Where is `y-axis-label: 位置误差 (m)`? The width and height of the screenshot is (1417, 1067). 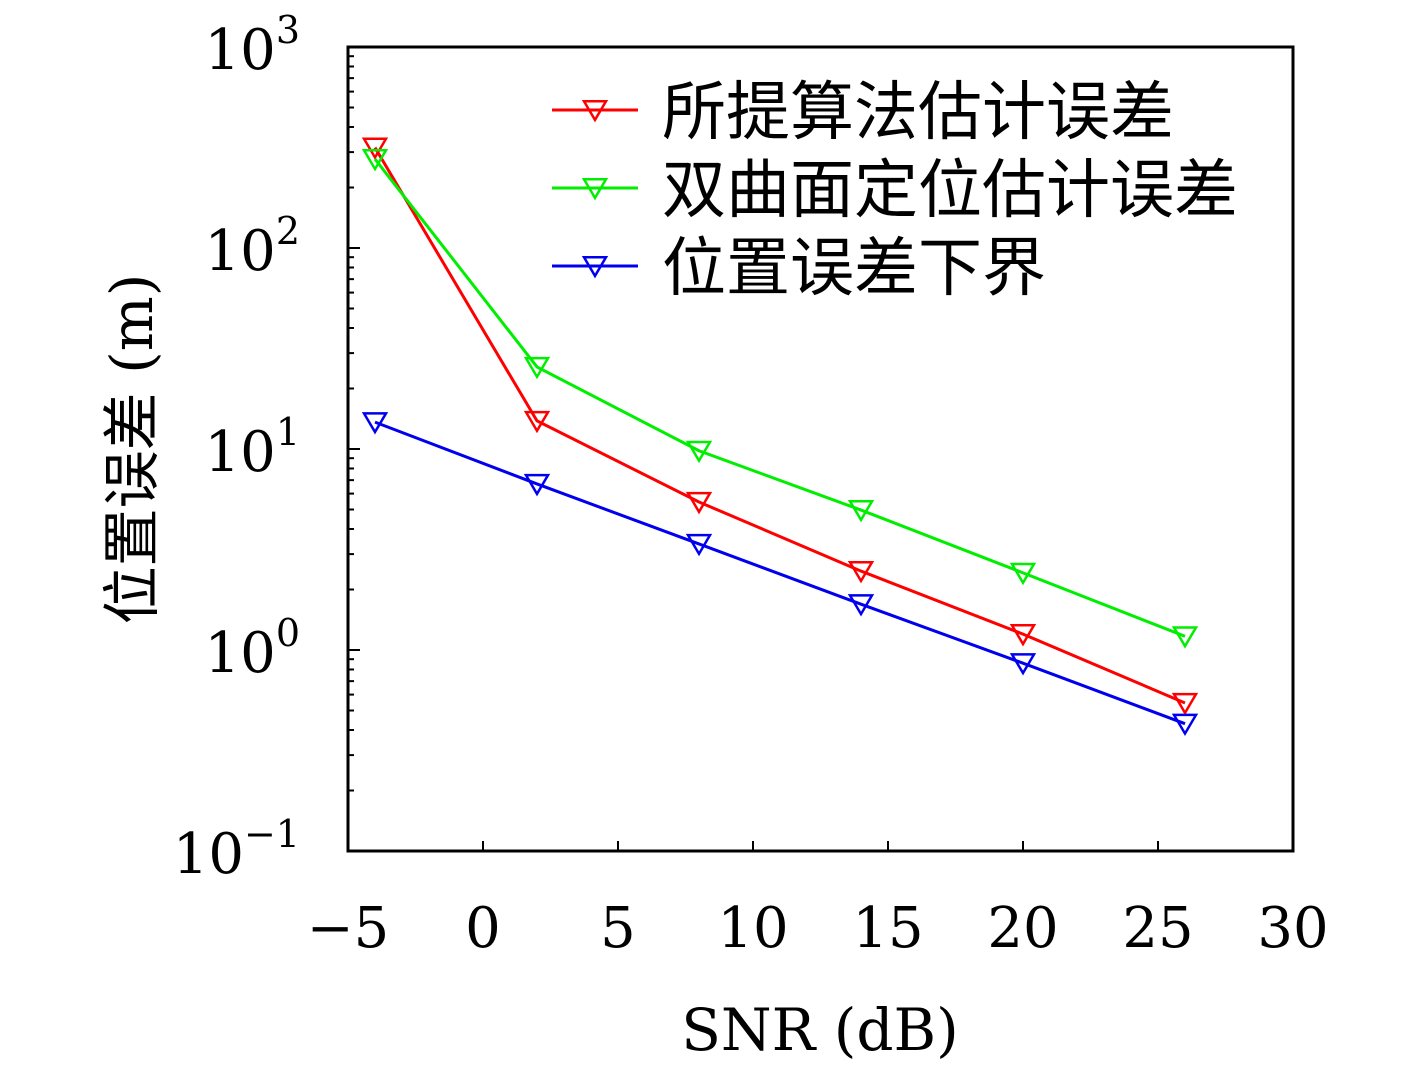 y-axis-label: 位置误差 (m) is located at coordinates (132, 449).